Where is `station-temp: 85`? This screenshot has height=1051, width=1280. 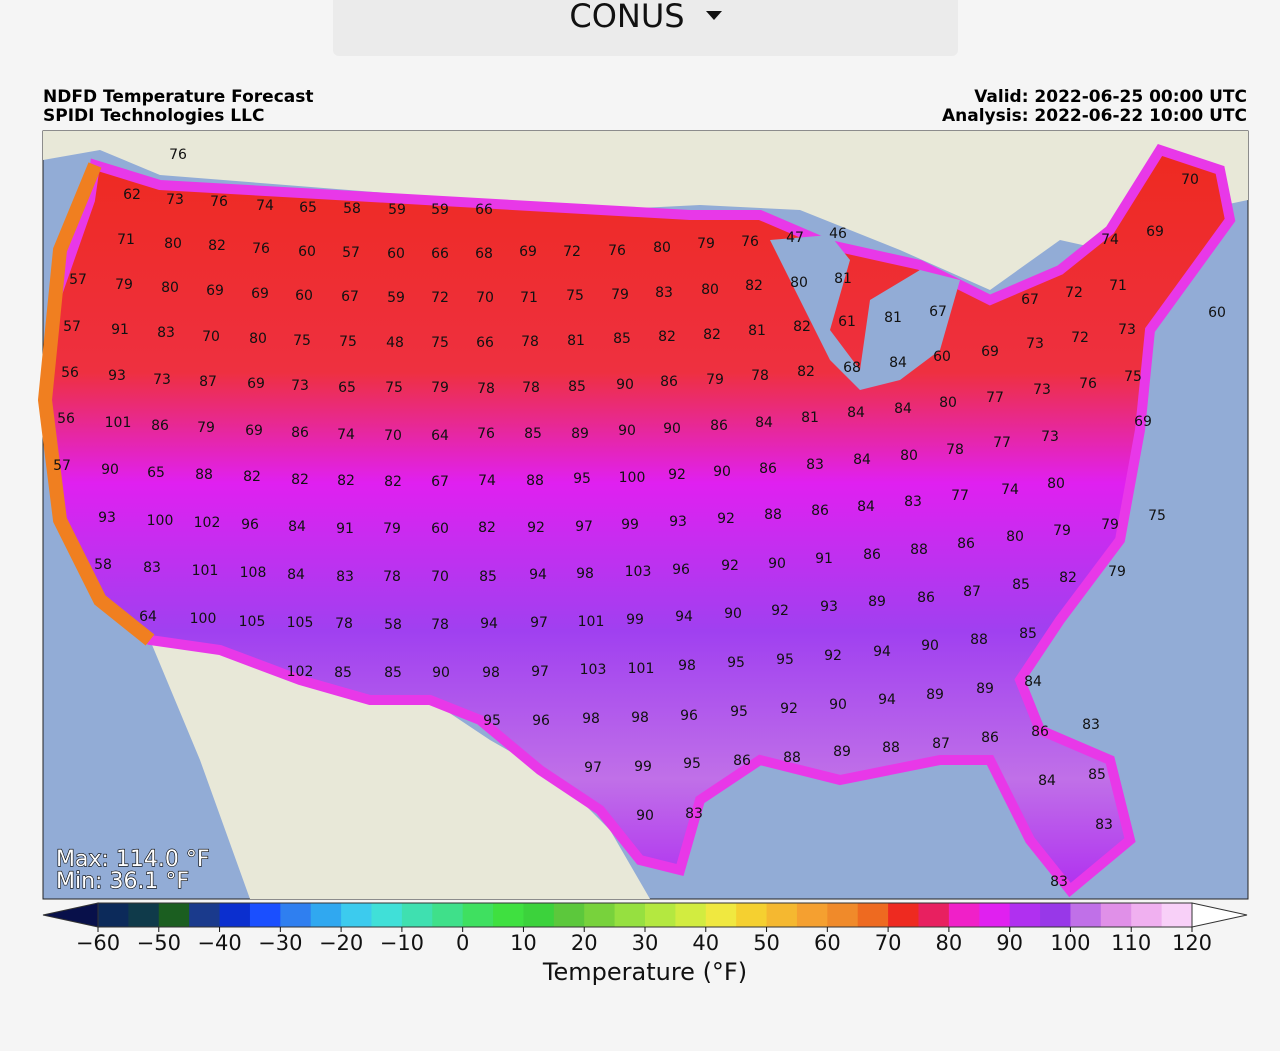
station-temp: 85 is located at coordinates (488, 577).